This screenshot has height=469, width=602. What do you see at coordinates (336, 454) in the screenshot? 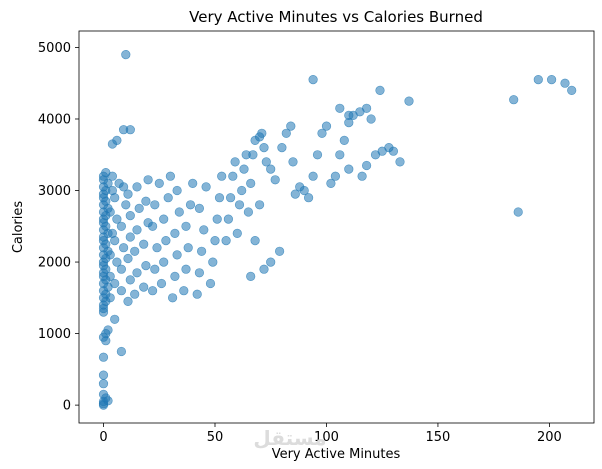
I see `x-axis-label: Very Active Minutes` at bounding box center [336, 454].